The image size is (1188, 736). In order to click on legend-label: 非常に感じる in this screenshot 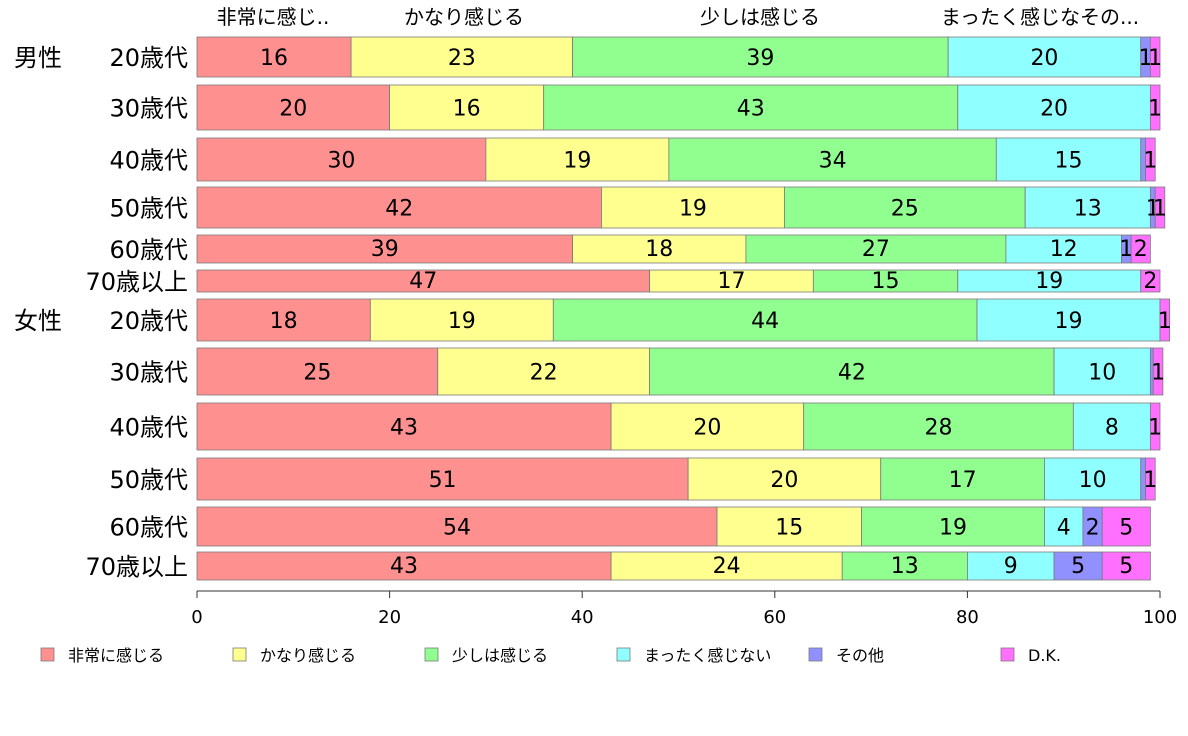, I will do `click(116, 655)`.